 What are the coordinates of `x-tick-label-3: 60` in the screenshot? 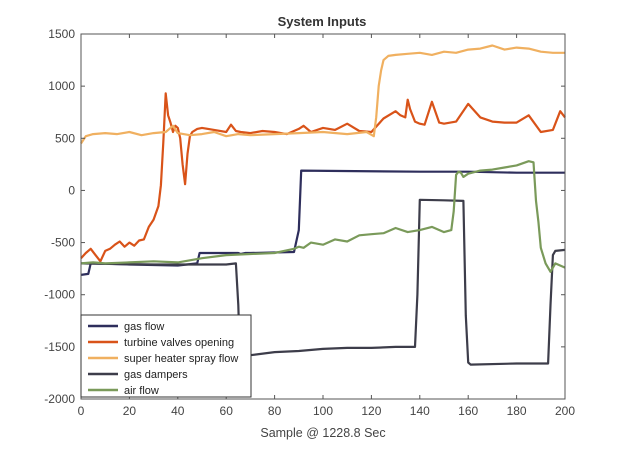 It's located at (227, 411).